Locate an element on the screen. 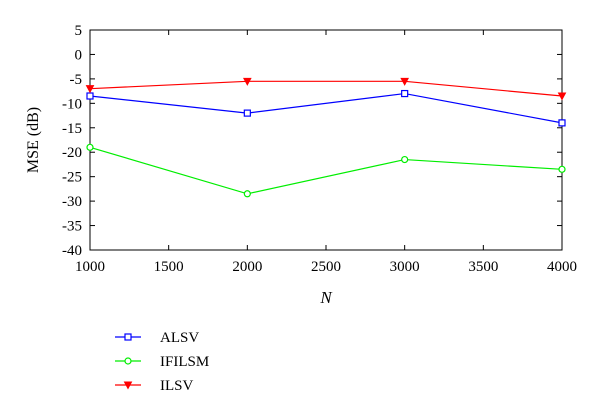 The image size is (600, 418). series-line-ifilsm is located at coordinates (326, 170).